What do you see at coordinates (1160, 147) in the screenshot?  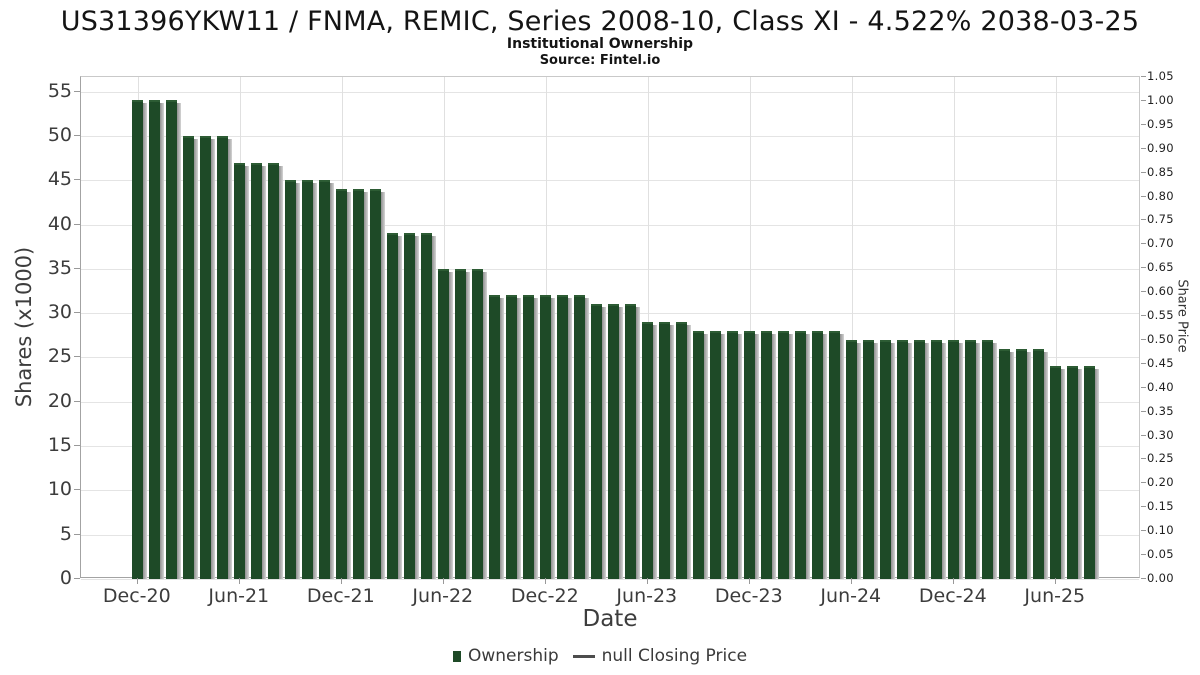 I see `right-y-axis-tick-label: 0.90` at bounding box center [1160, 147].